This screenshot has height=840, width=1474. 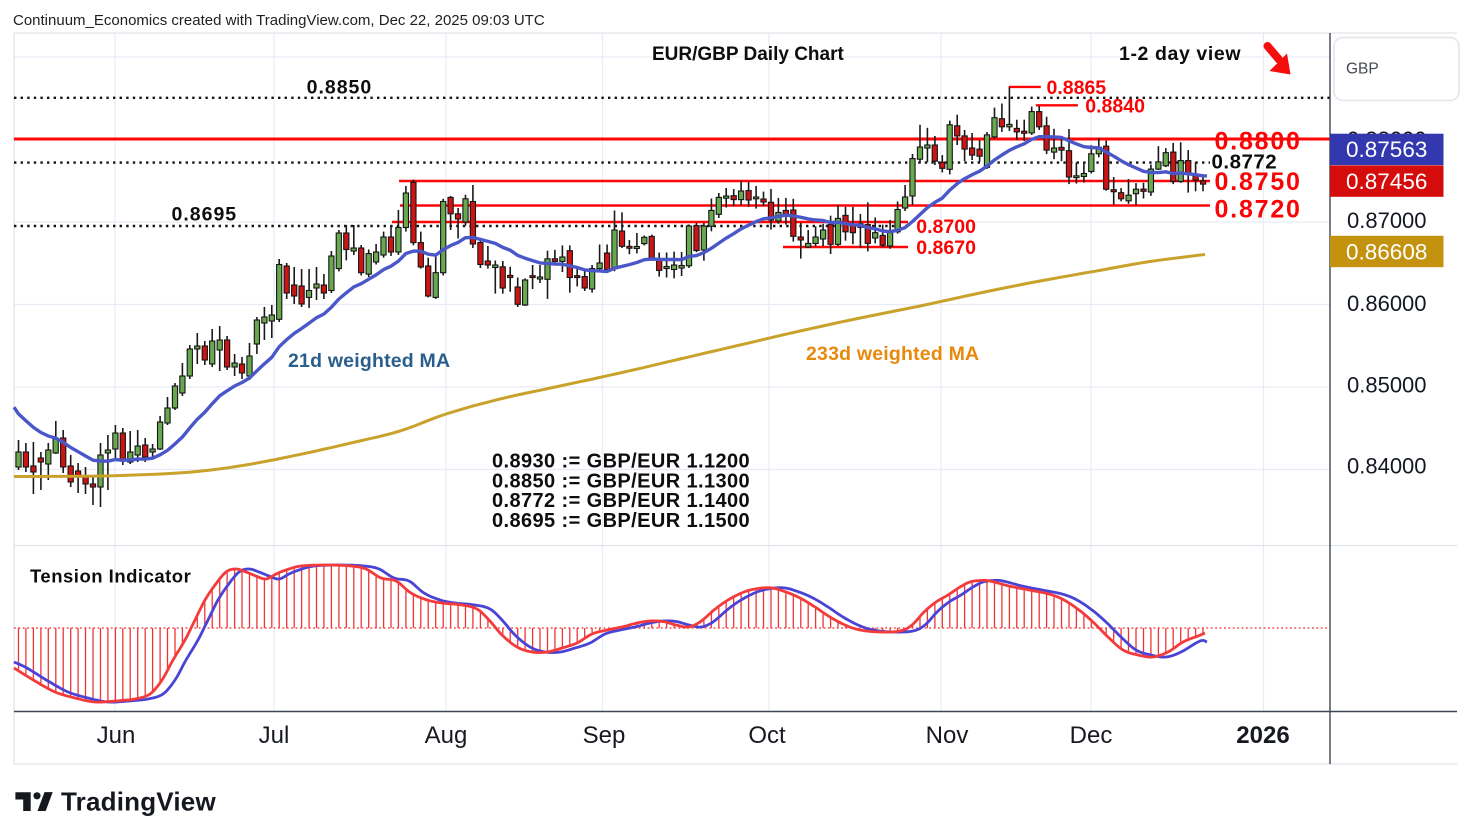 I want to click on svg-text: 0.86608, so click(x=1386, y=251).